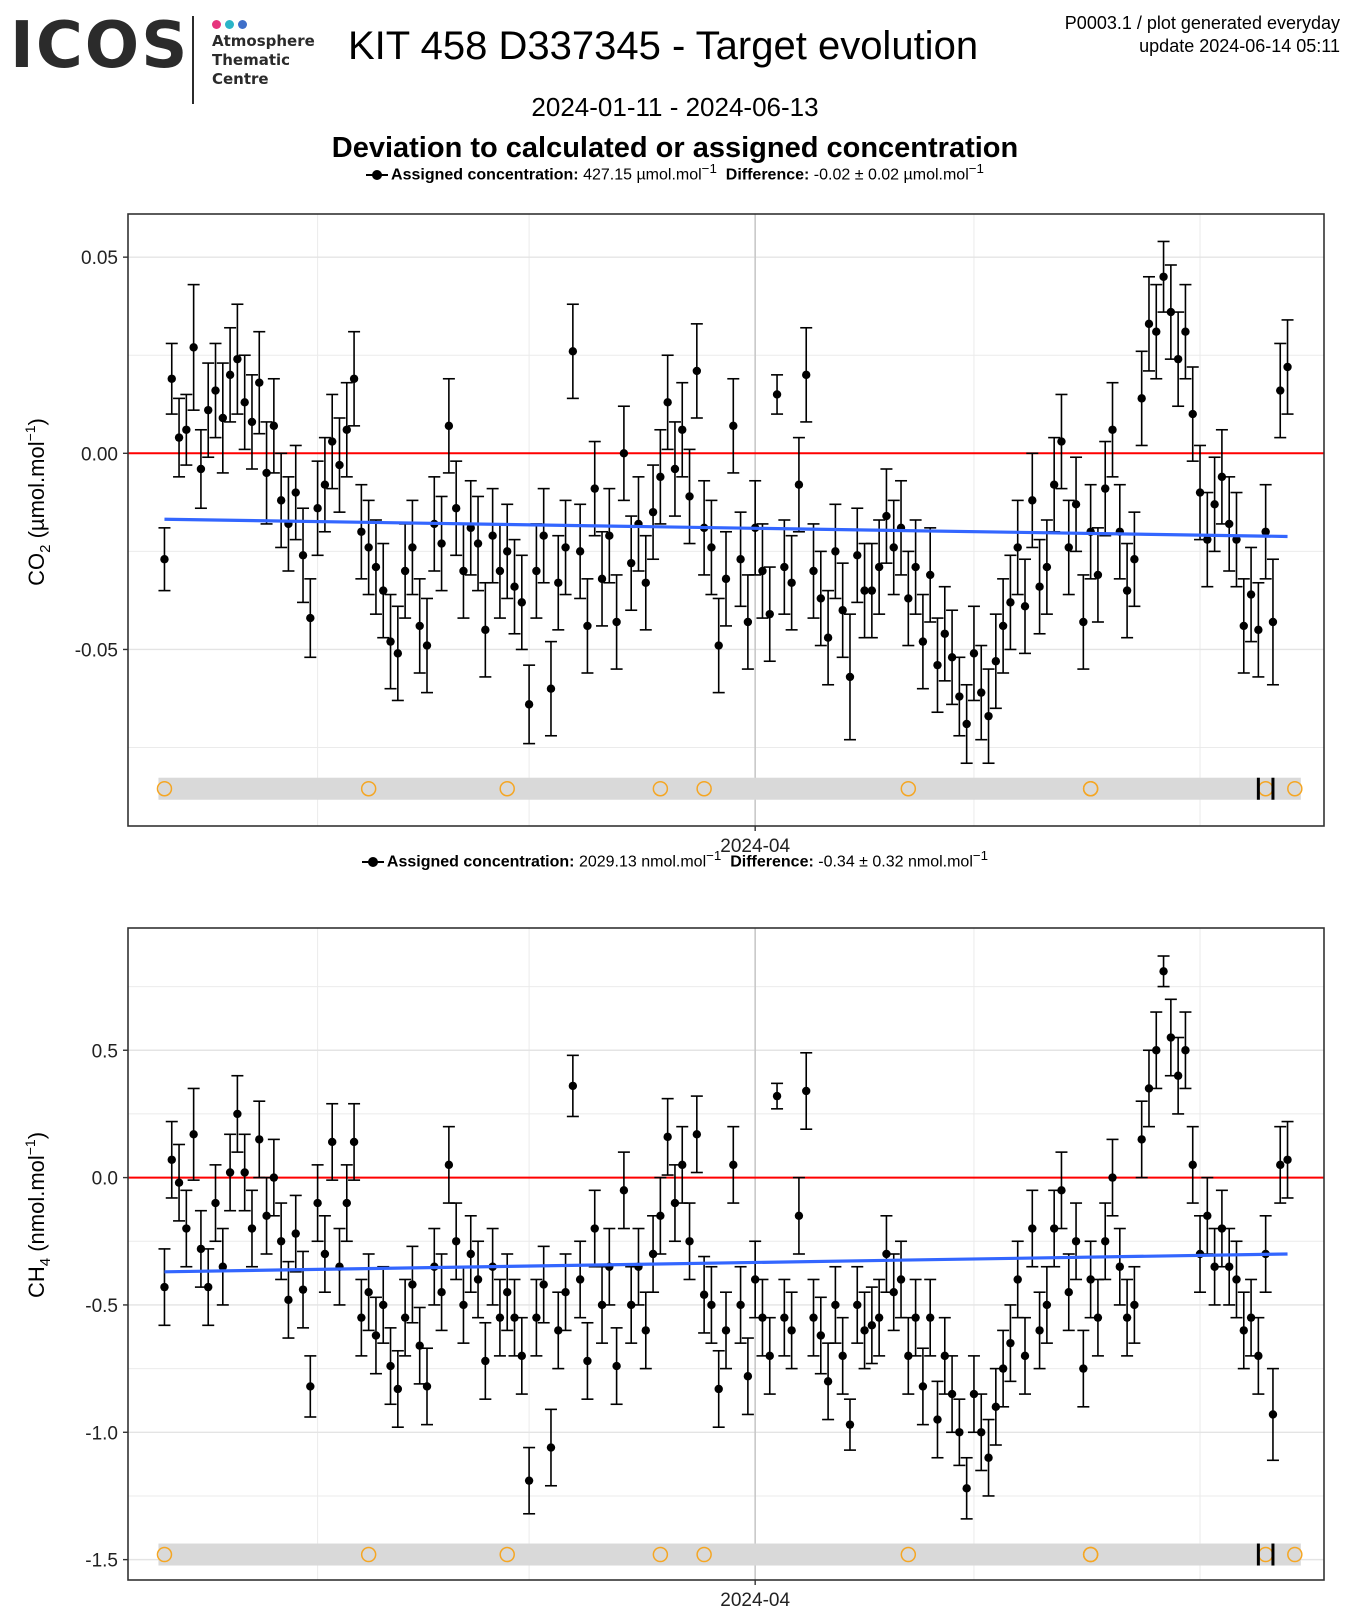  Describe the element at coordinates (100, 46) in the screenshot. I see `logo-wordmark: ICOS` at that location.